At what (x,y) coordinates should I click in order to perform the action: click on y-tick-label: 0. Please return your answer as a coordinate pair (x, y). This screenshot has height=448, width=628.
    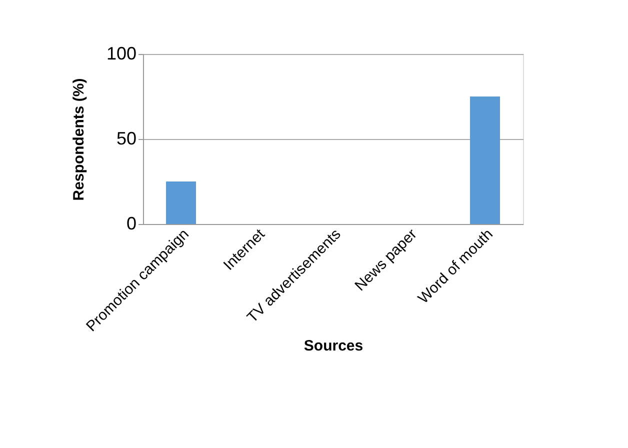
    Looking at the image, I should click on (131, 224).